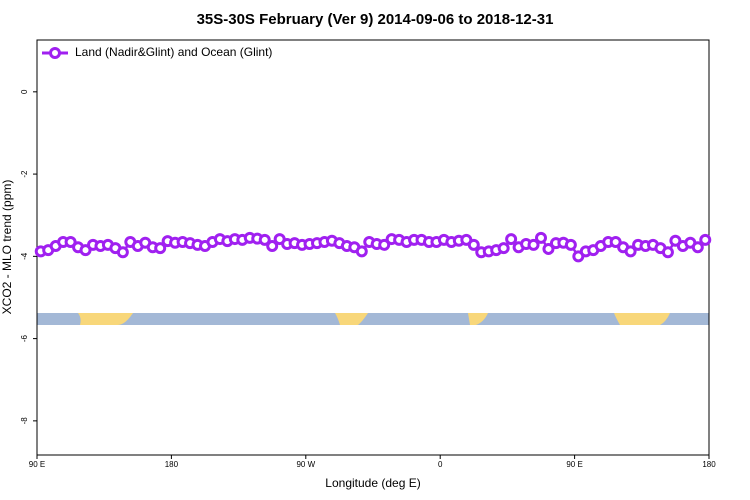 The width and height of the screenshot is (750, 500). What do you see at coordinates (173, 52) in the screenshot?
I see `legend-label: Land (Nadir&Glint) and Ocean (Glint)` at bounding box center [173, 52].